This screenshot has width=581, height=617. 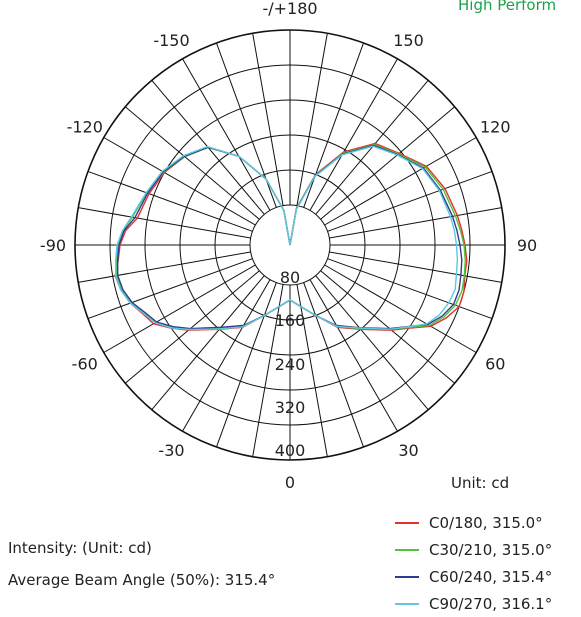 I want to click on angle-label: -90, so click(x=53, y=245).